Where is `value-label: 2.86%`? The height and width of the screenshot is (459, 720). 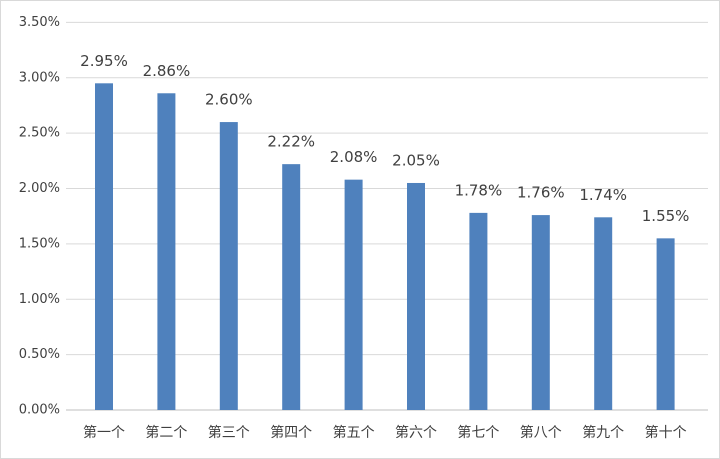
value-label: 2.86% is located at coordinates (167, 71).